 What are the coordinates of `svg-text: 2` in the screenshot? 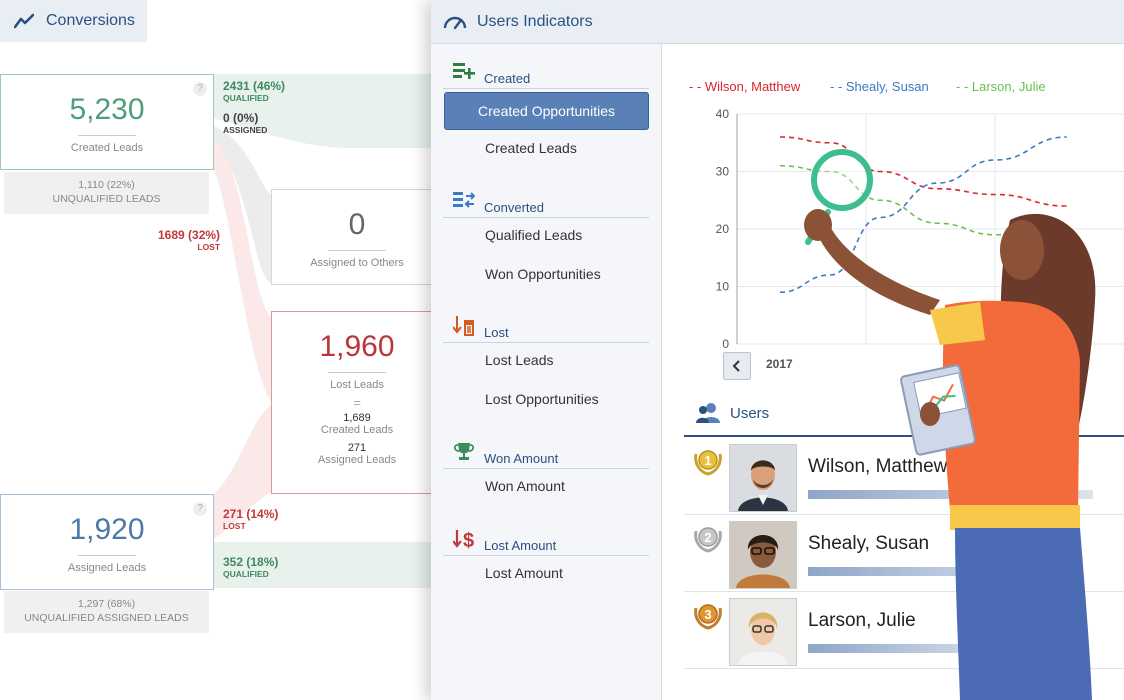 It's located at (707, 537).